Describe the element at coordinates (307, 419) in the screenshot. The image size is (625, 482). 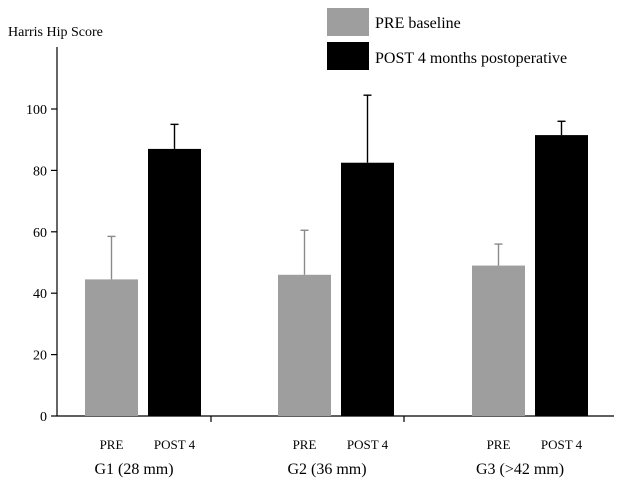
I see `x-axis-ticks` at that location.